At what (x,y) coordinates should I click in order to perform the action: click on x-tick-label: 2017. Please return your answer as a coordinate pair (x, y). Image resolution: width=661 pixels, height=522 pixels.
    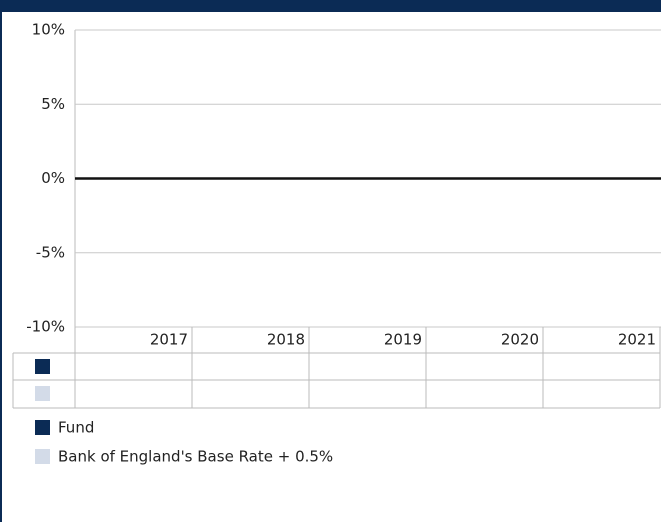
    Looking at the image, I should click on (169, 340).